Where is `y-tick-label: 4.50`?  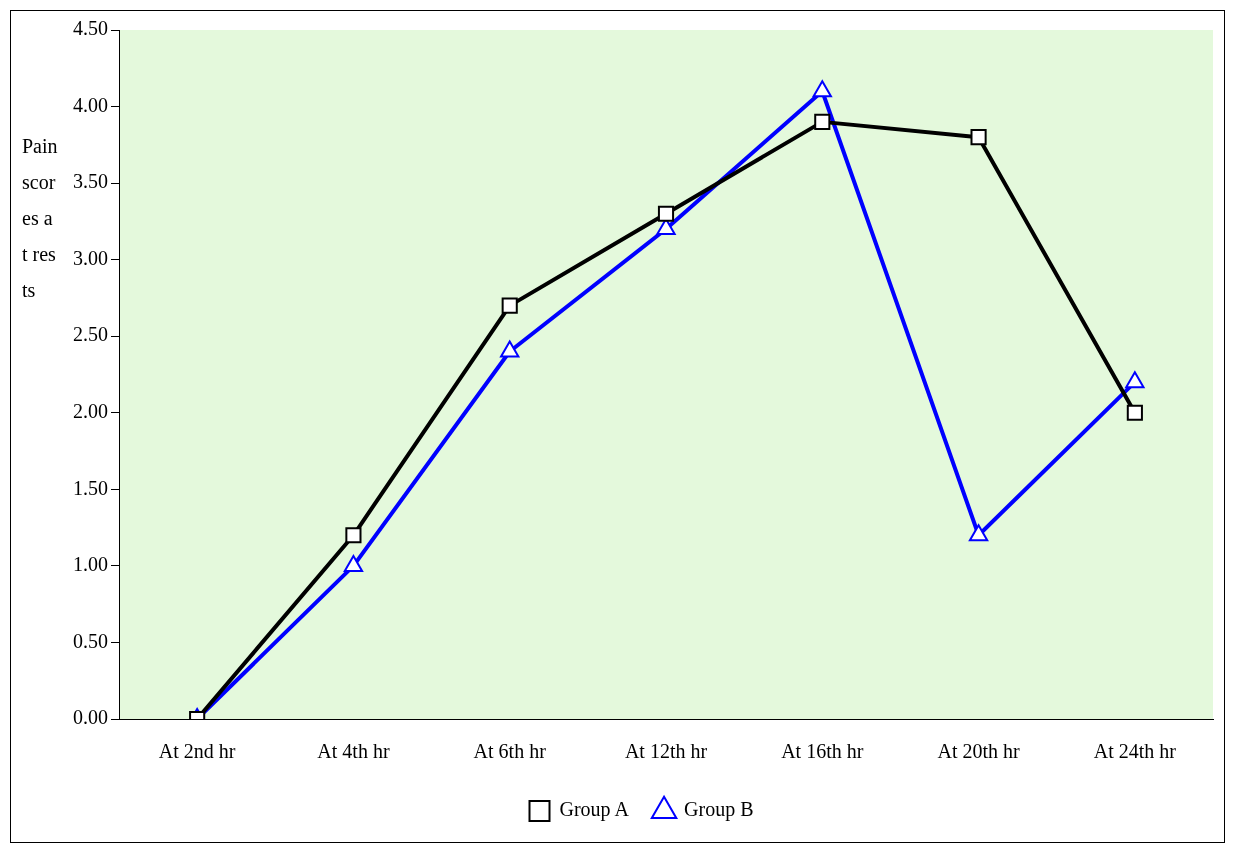 y-tick-label: 4.50 is located at coordinates (90, 28).